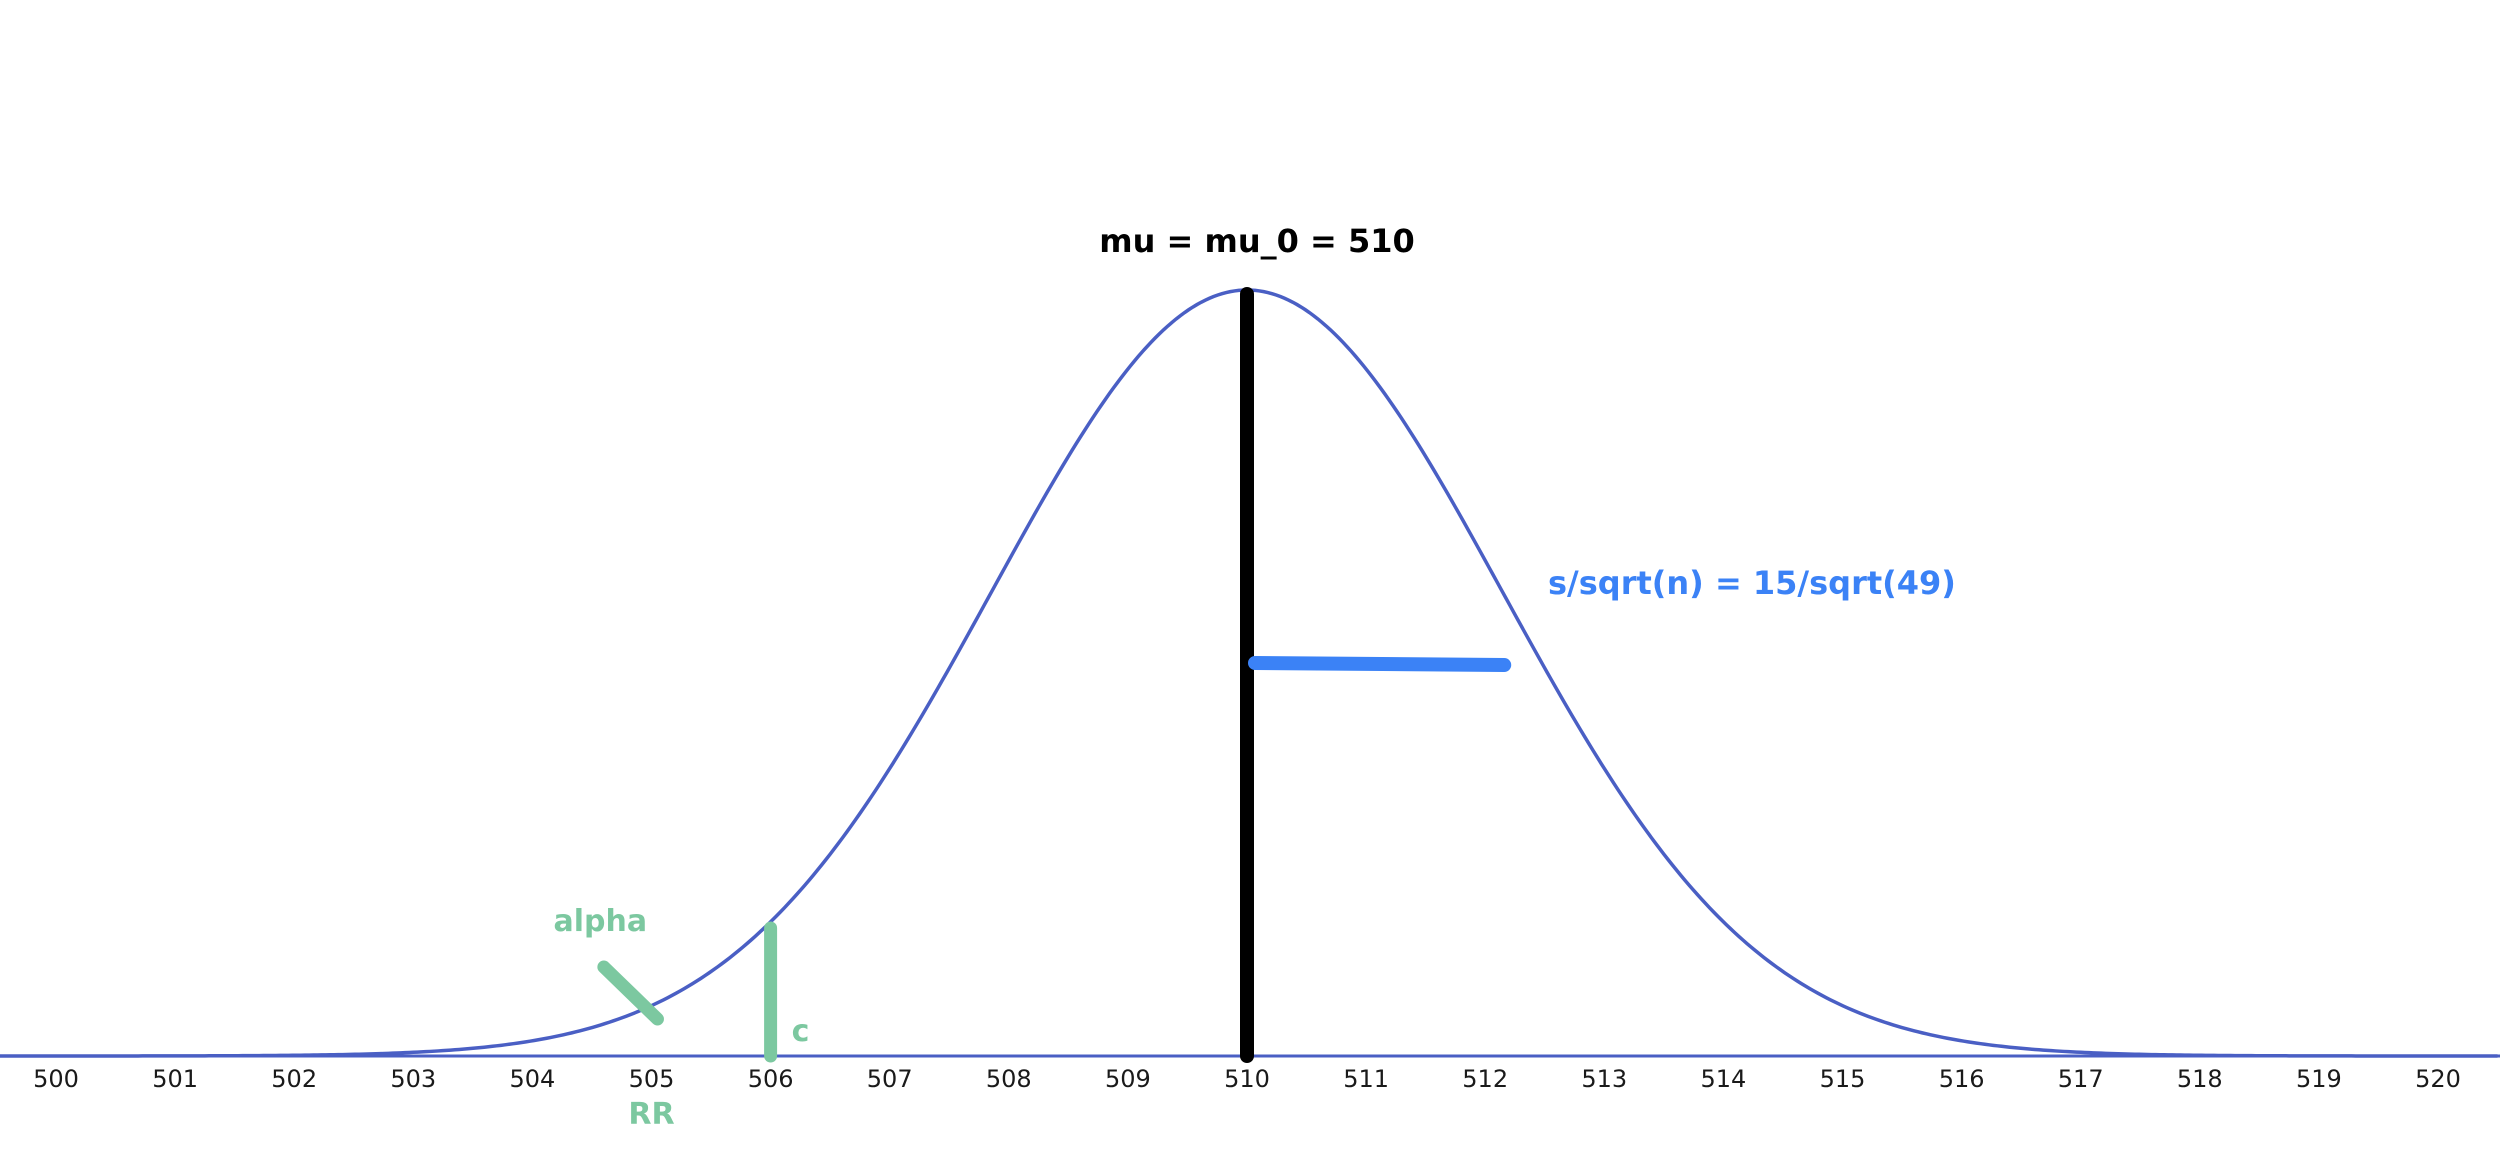  Describe the element at coordinates (2081, 1079) in the screenshot. I see `tick-label: 517` at that location.